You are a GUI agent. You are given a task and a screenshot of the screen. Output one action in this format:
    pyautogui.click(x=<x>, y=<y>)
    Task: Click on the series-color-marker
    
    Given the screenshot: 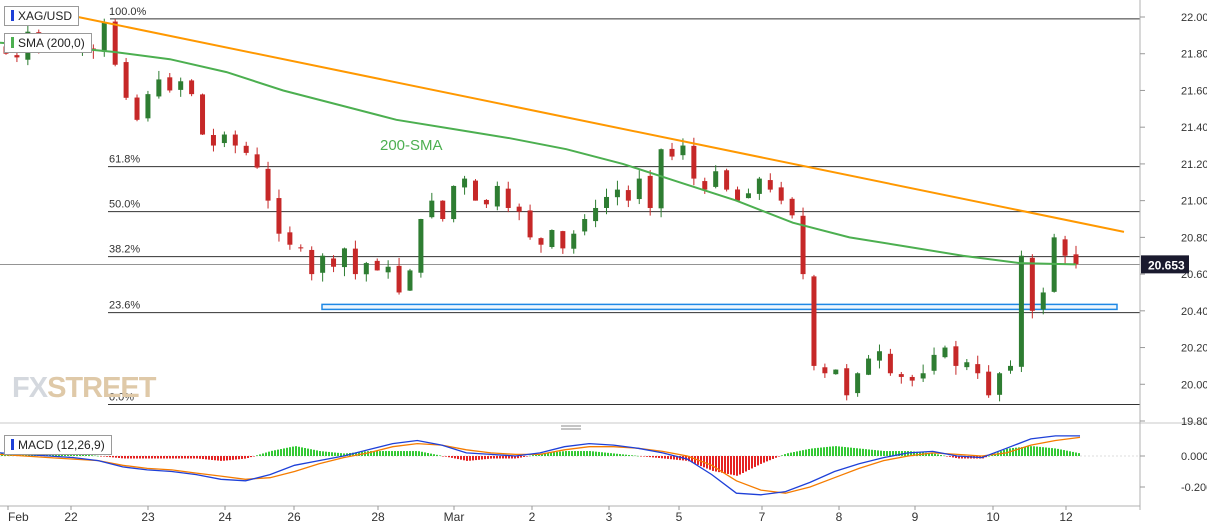 What is the action you would take?
    pyautogui.click(x=12, y=15)
    